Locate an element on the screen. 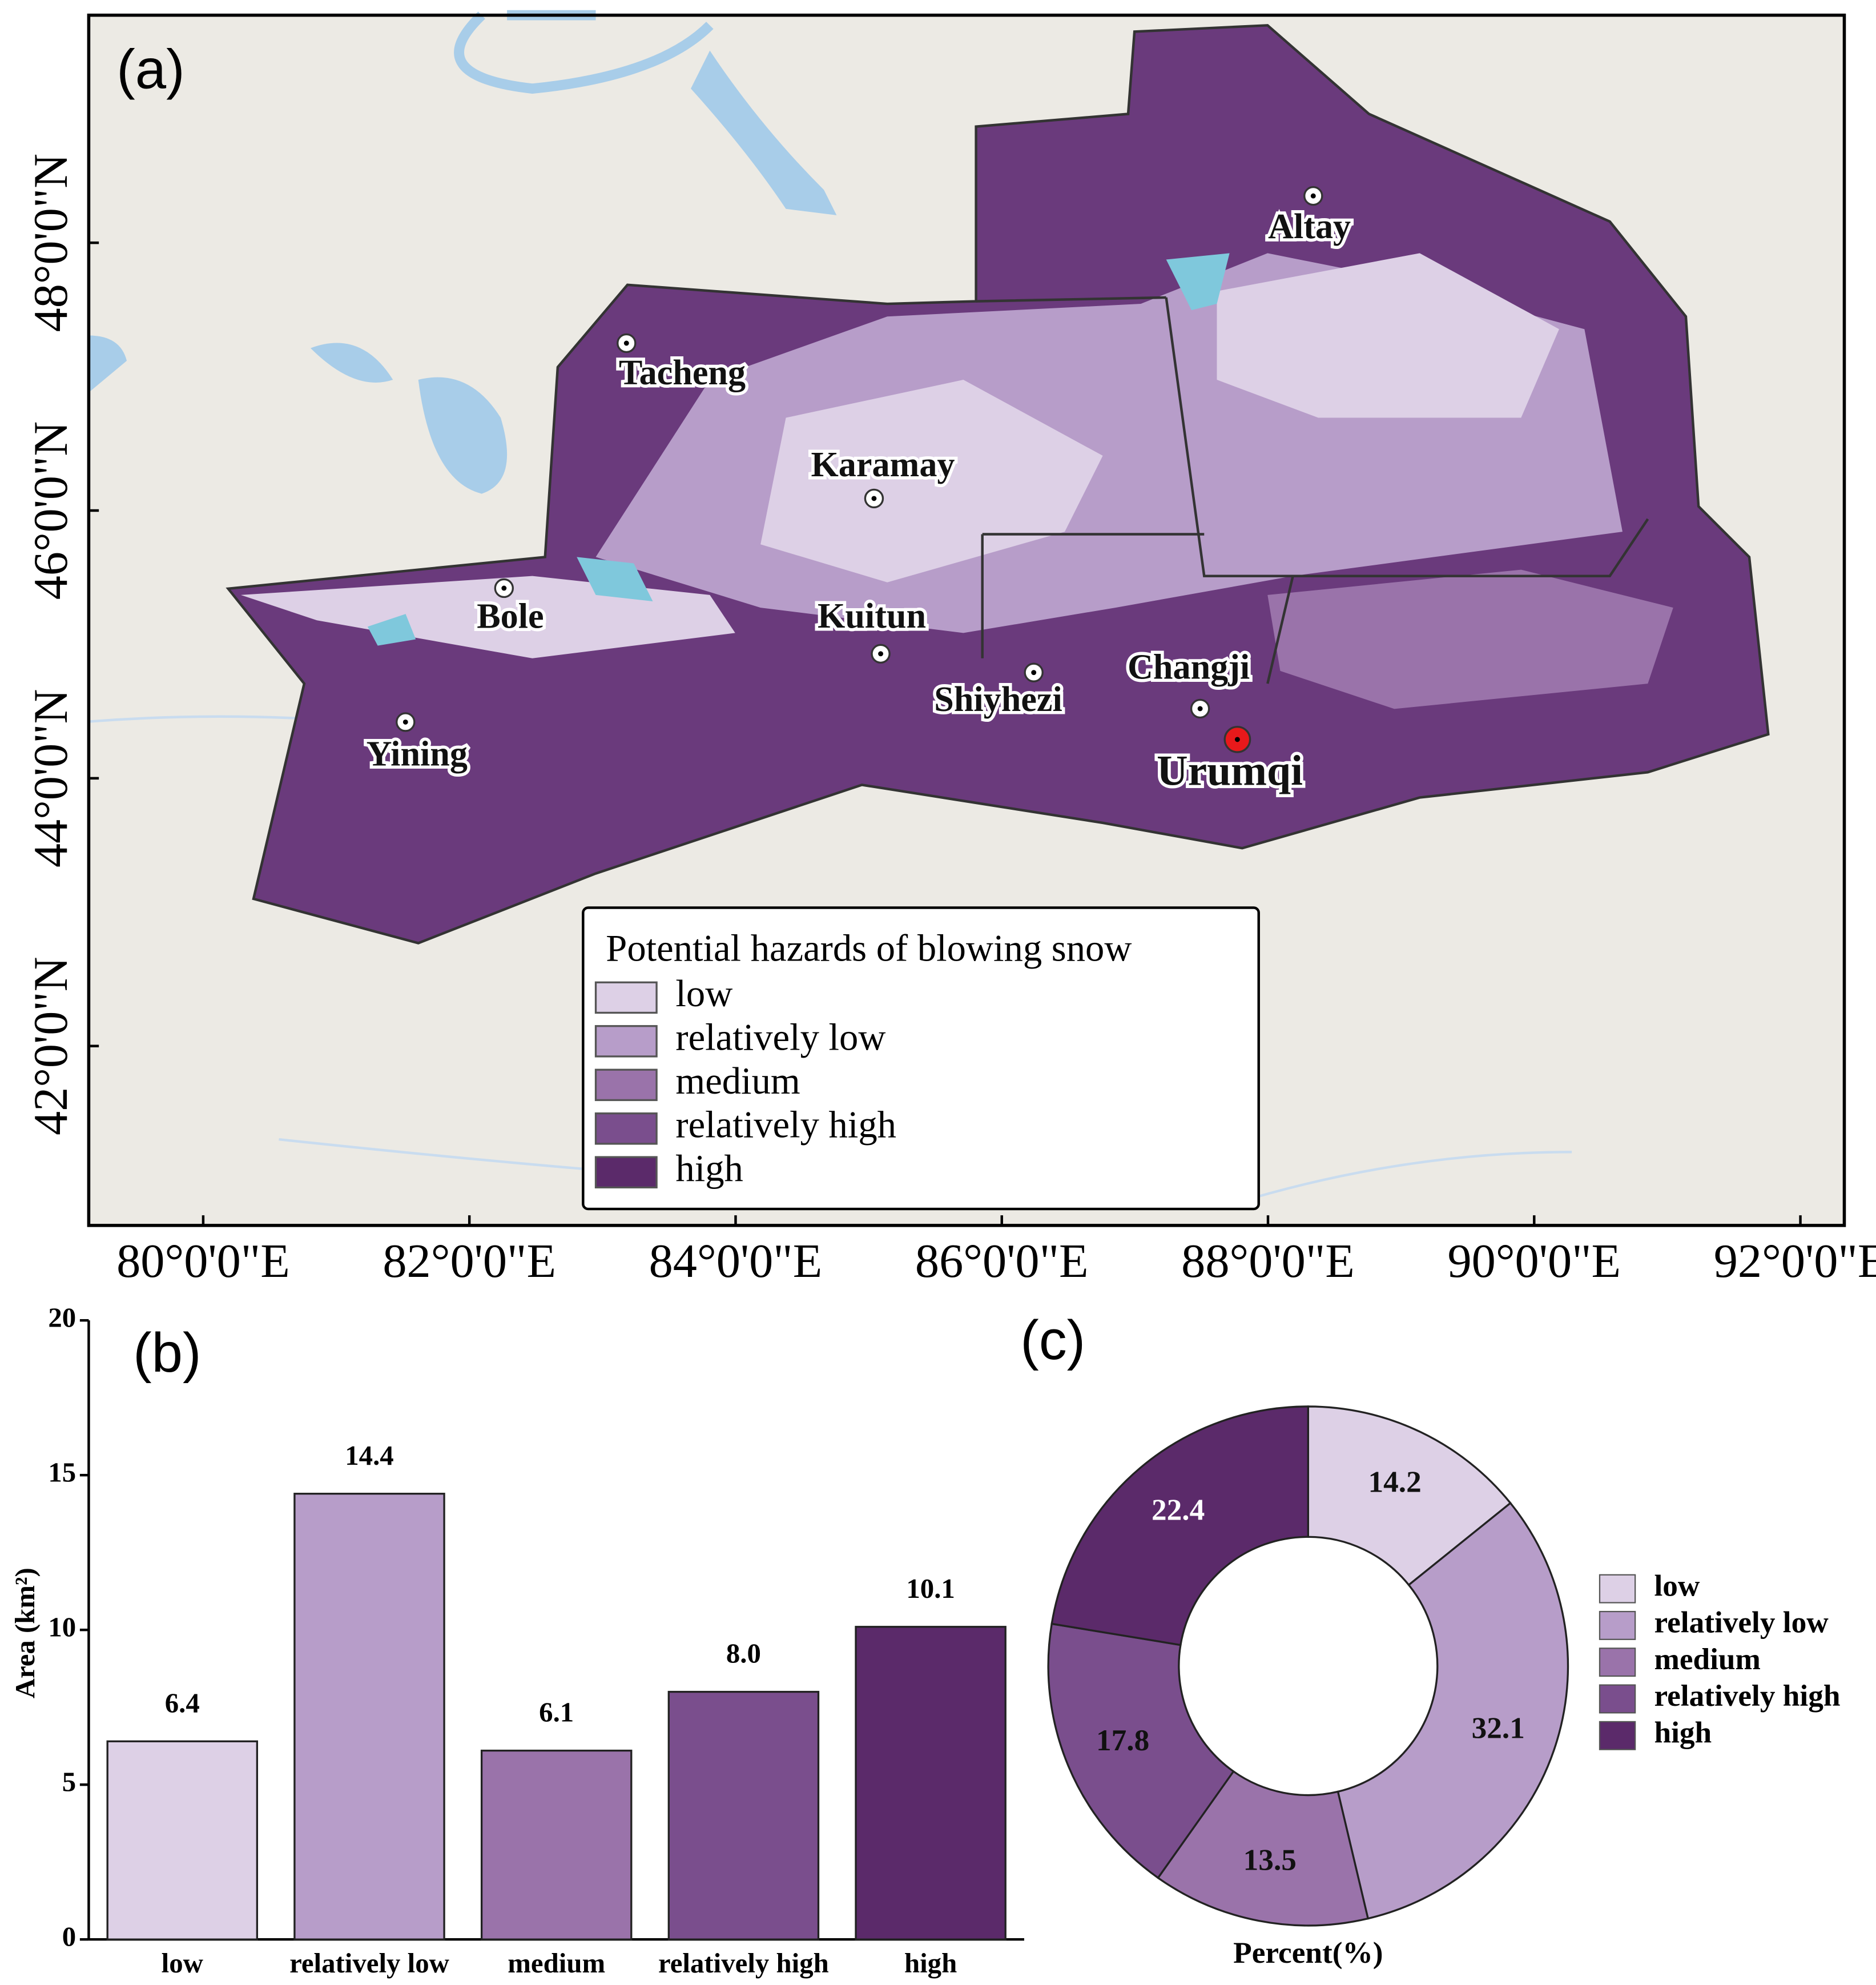  slice-label: 22.4 is located at coordinates (1178, 1510).